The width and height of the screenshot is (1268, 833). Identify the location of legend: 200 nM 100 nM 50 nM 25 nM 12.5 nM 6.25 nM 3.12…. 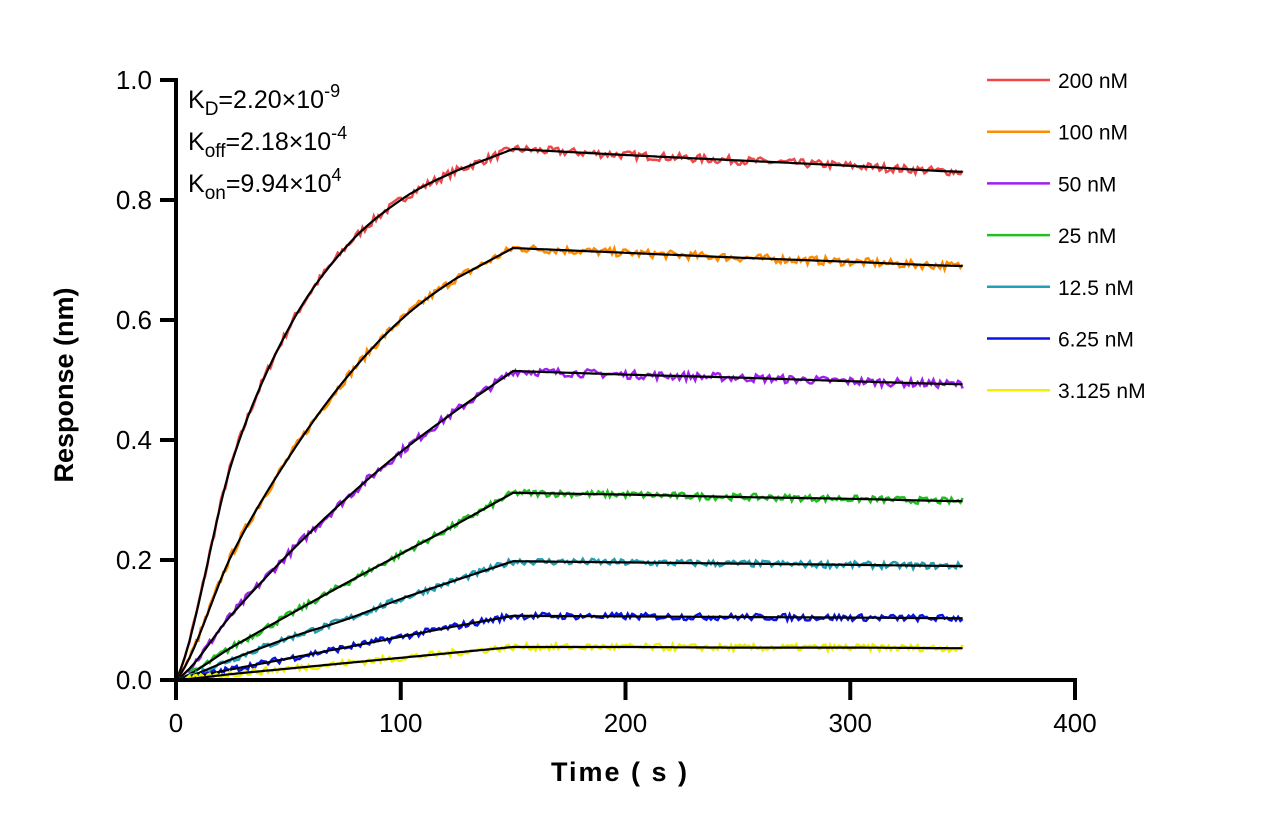
(1066, 236).